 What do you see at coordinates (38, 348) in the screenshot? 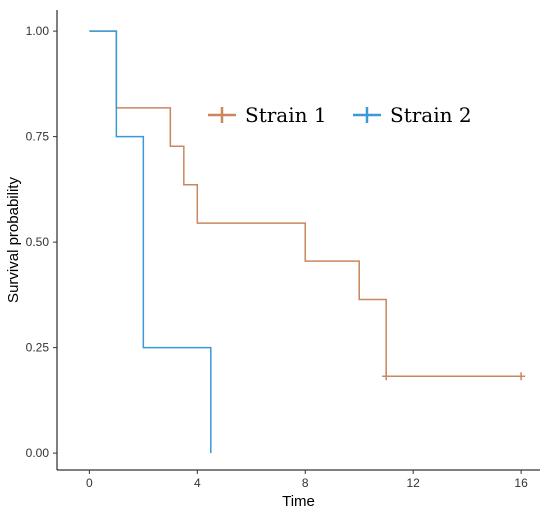
I see `y-tick-label: 0.25` at bounding box center [38, 348].